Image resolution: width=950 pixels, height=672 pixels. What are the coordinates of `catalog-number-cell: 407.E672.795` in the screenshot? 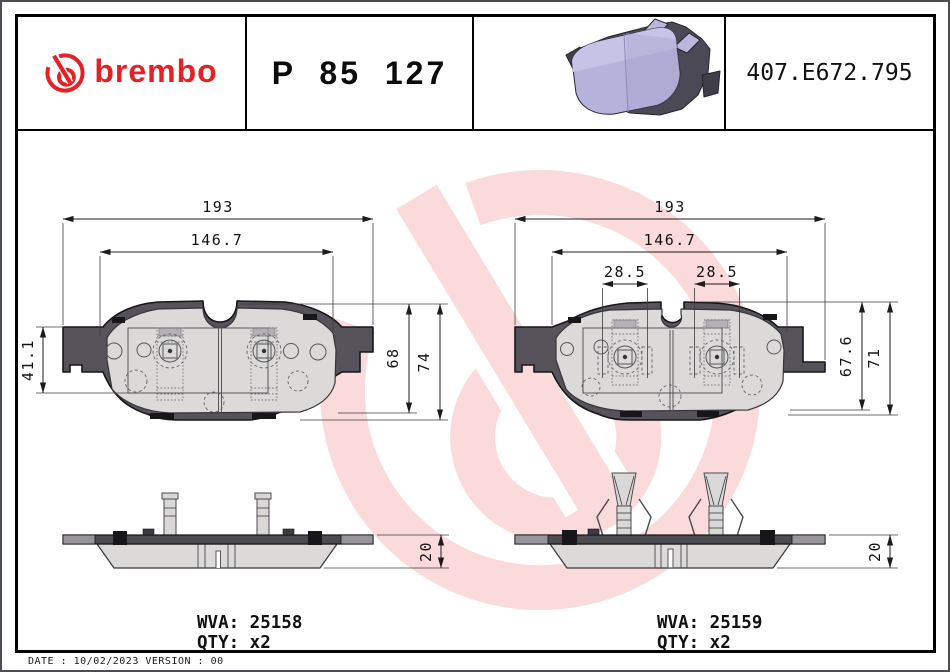 It's located at (829, 73).